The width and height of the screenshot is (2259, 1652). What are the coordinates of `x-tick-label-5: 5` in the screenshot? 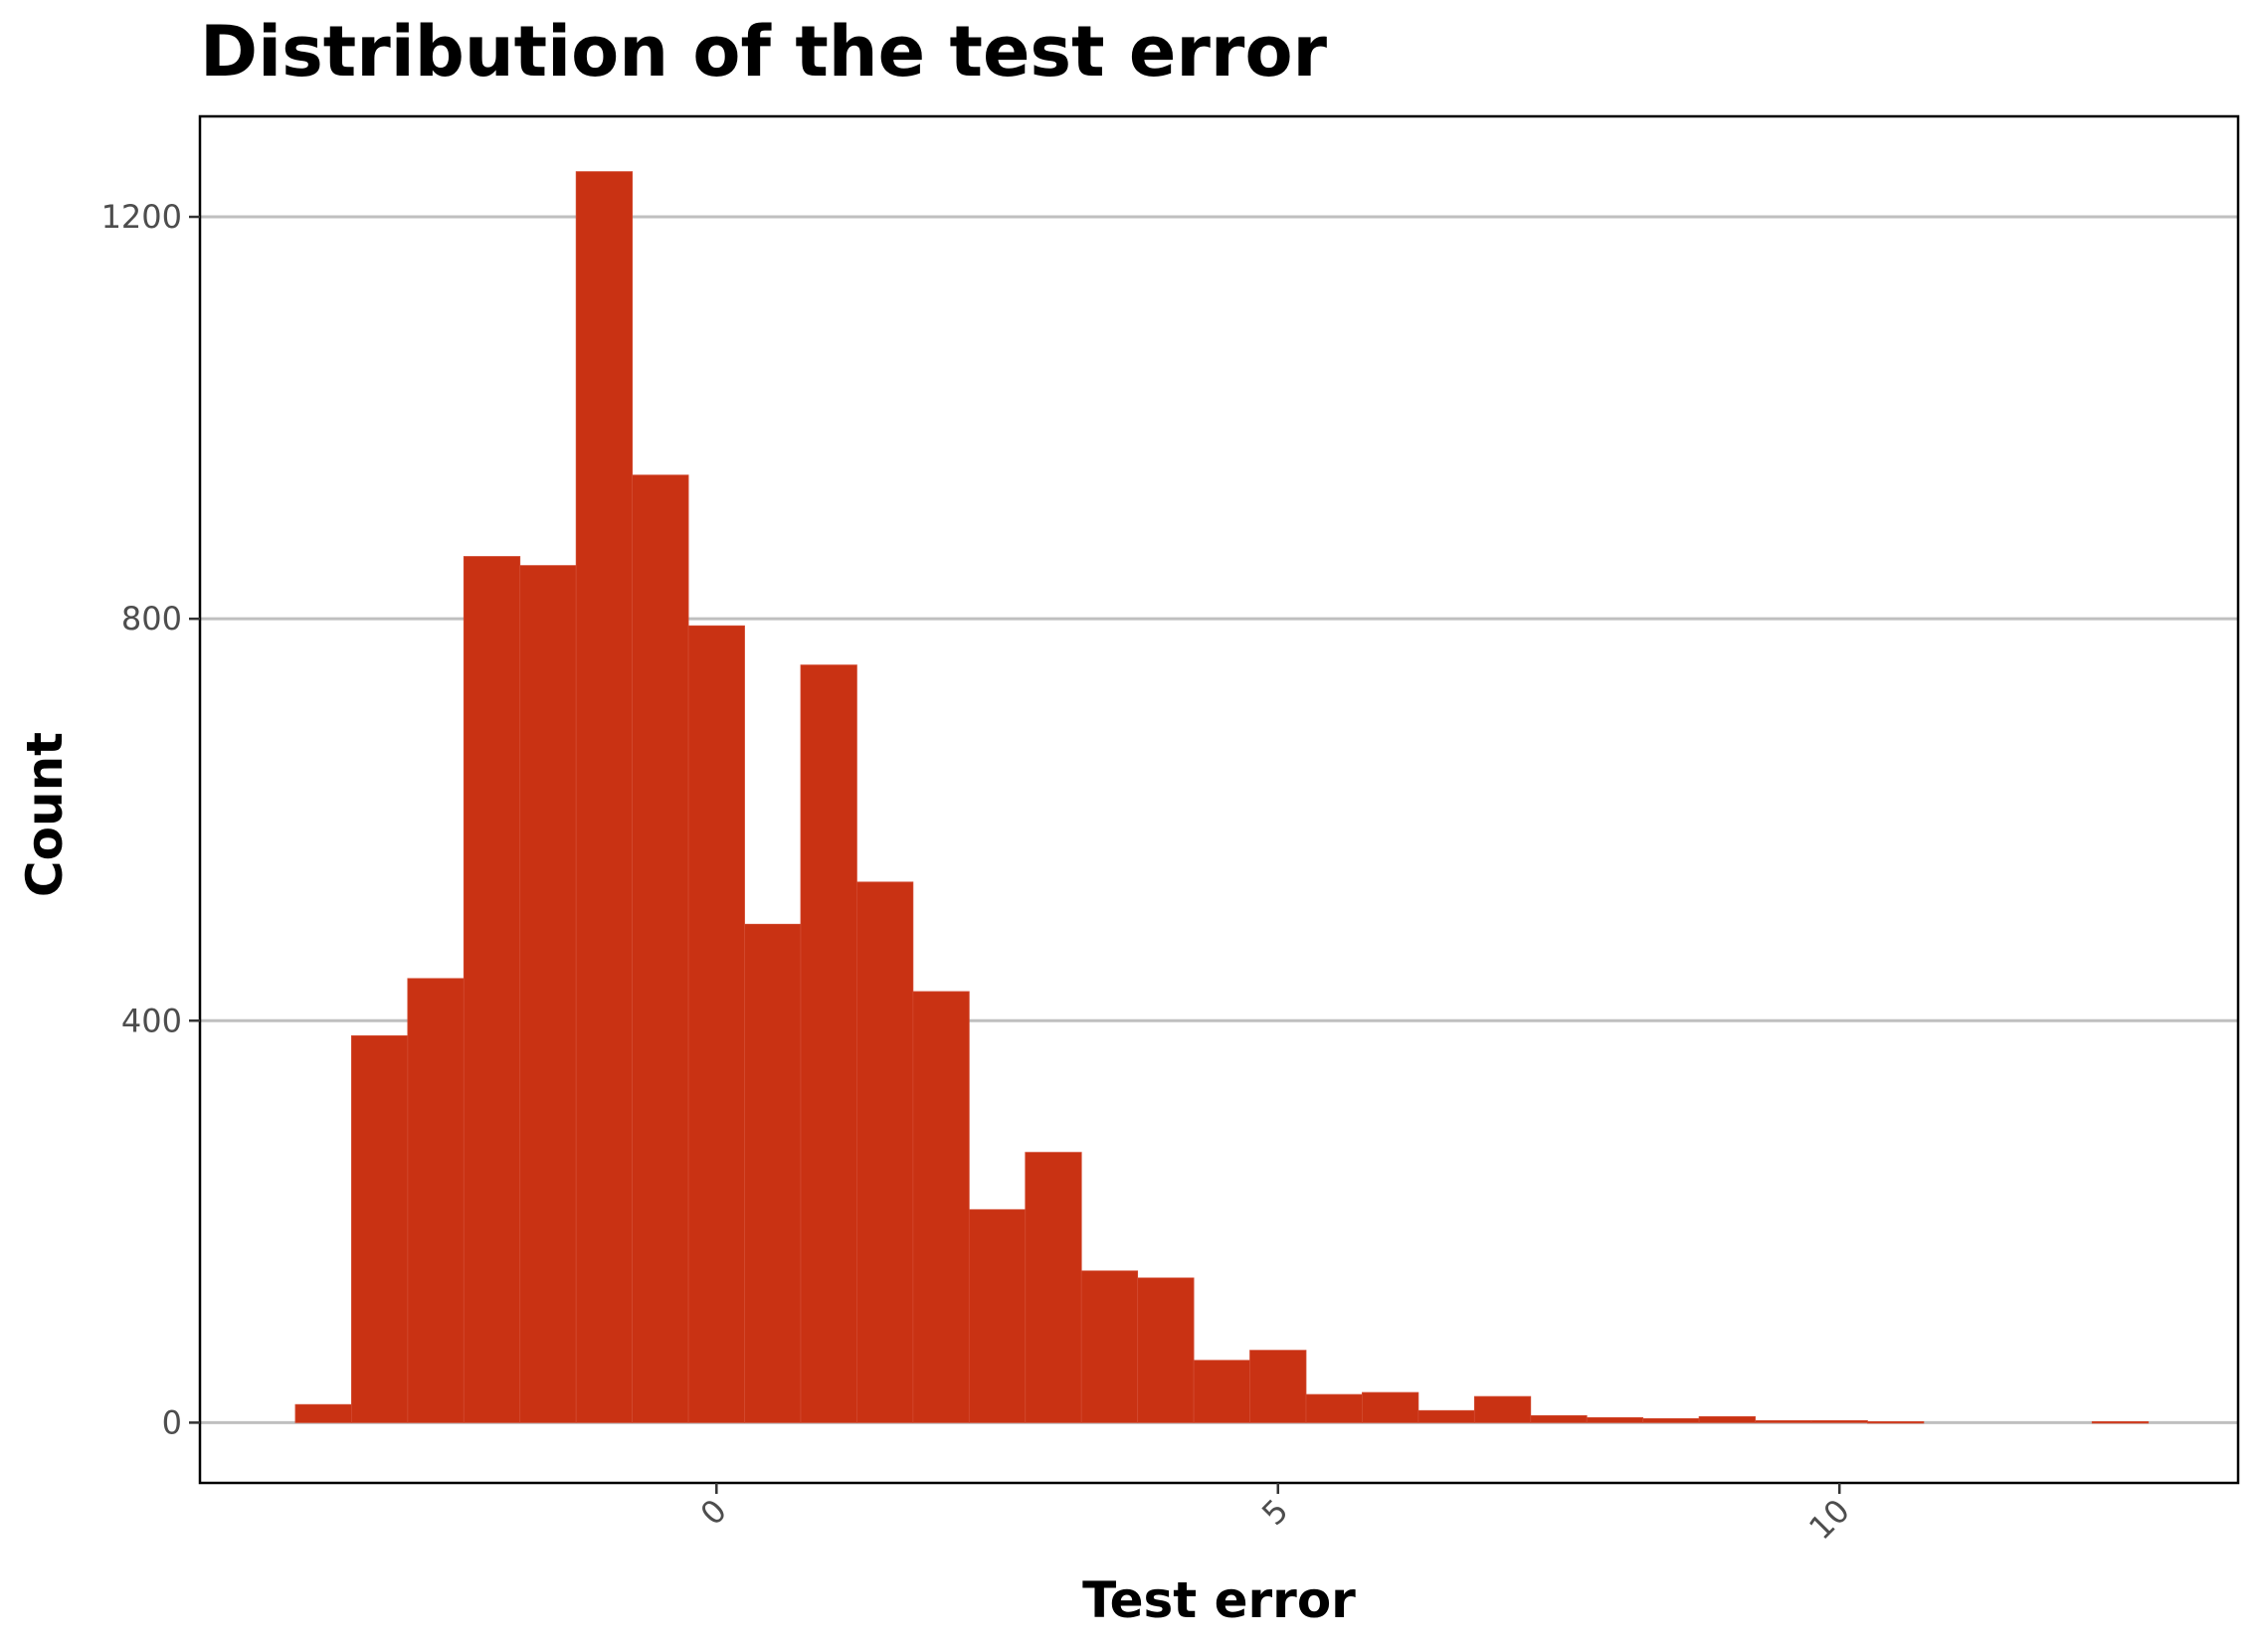 It's located at (1274, 1512).